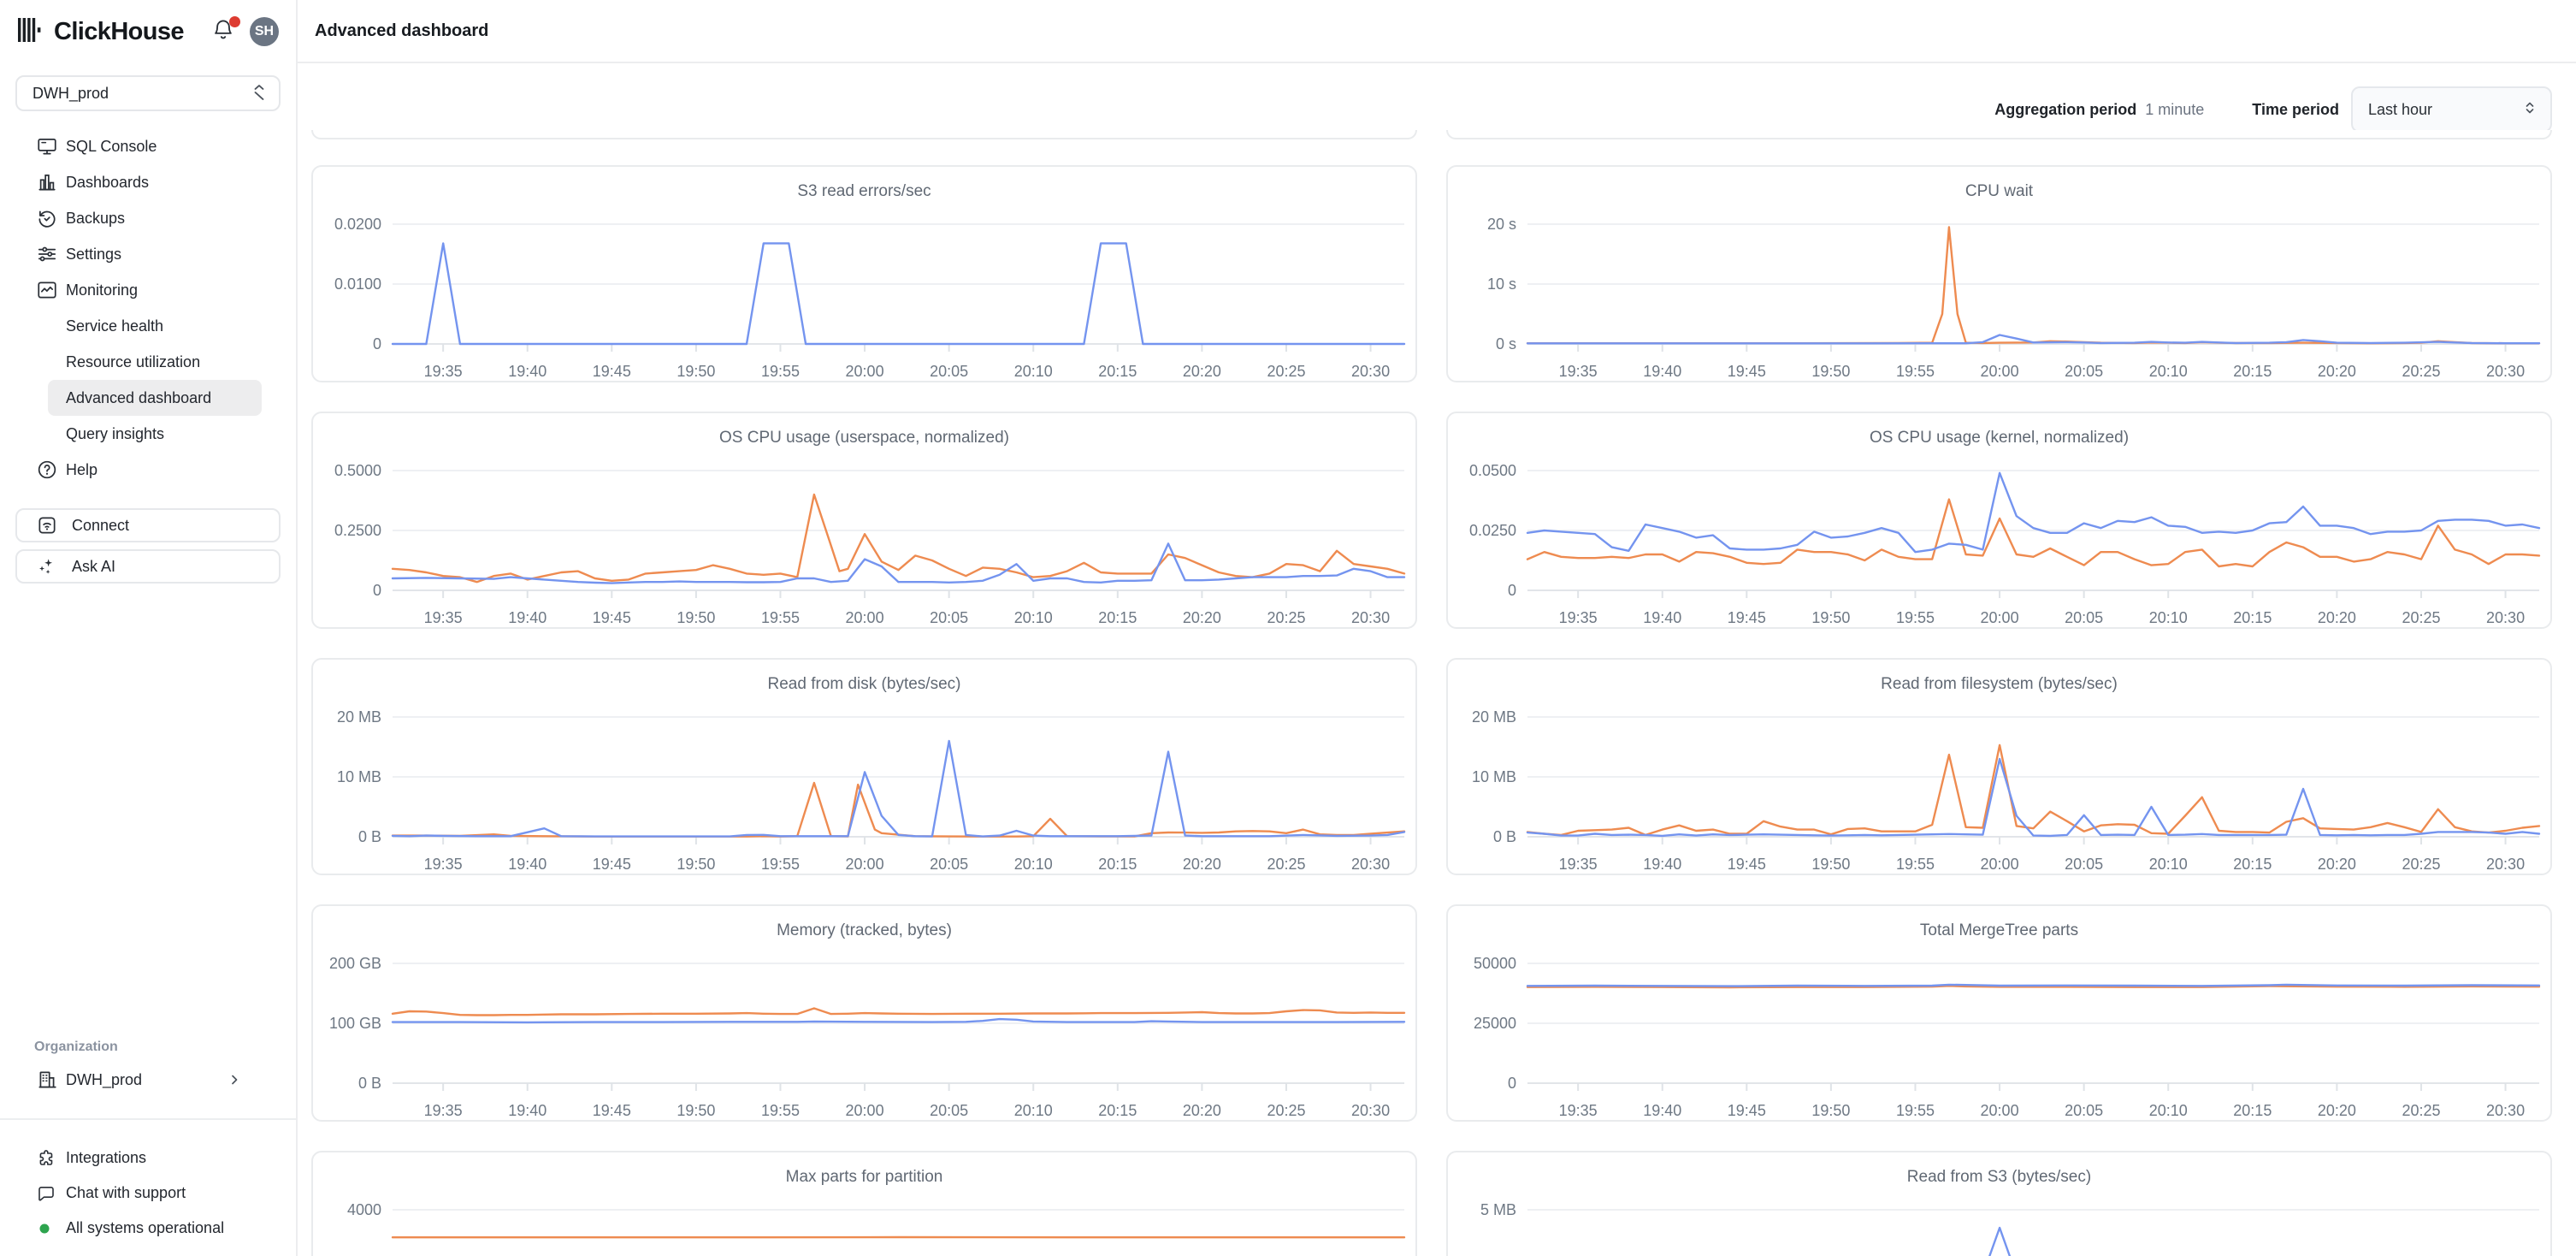 This screenshot has height=1256, width=2576. Describe the element at coordinates (148, 566) in the screenshot. I see `ask-ai-button: Ask AI` at that location.